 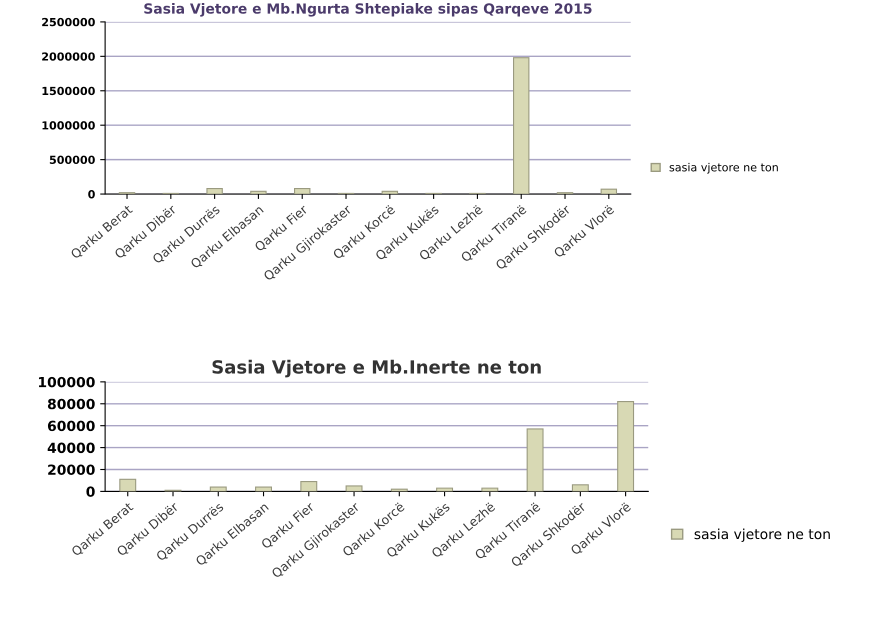 What do you see at coordinates (68, 22) in the screenshot?
I see `y-tick-label: 2500000` at bounding box center [68, 22].